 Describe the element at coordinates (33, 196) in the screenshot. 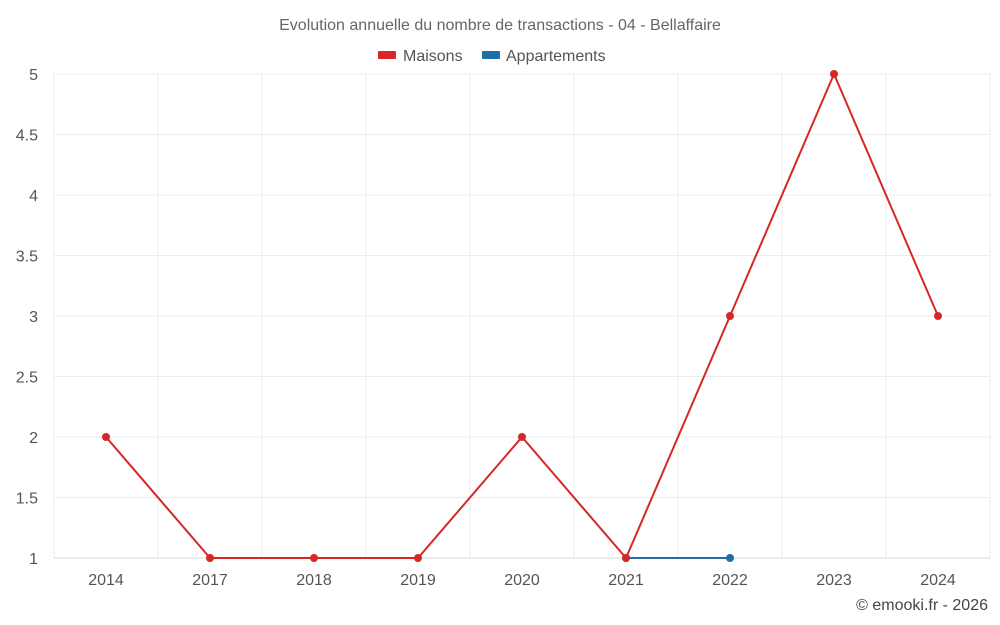

I see `y-tick-label: 4` at that location.